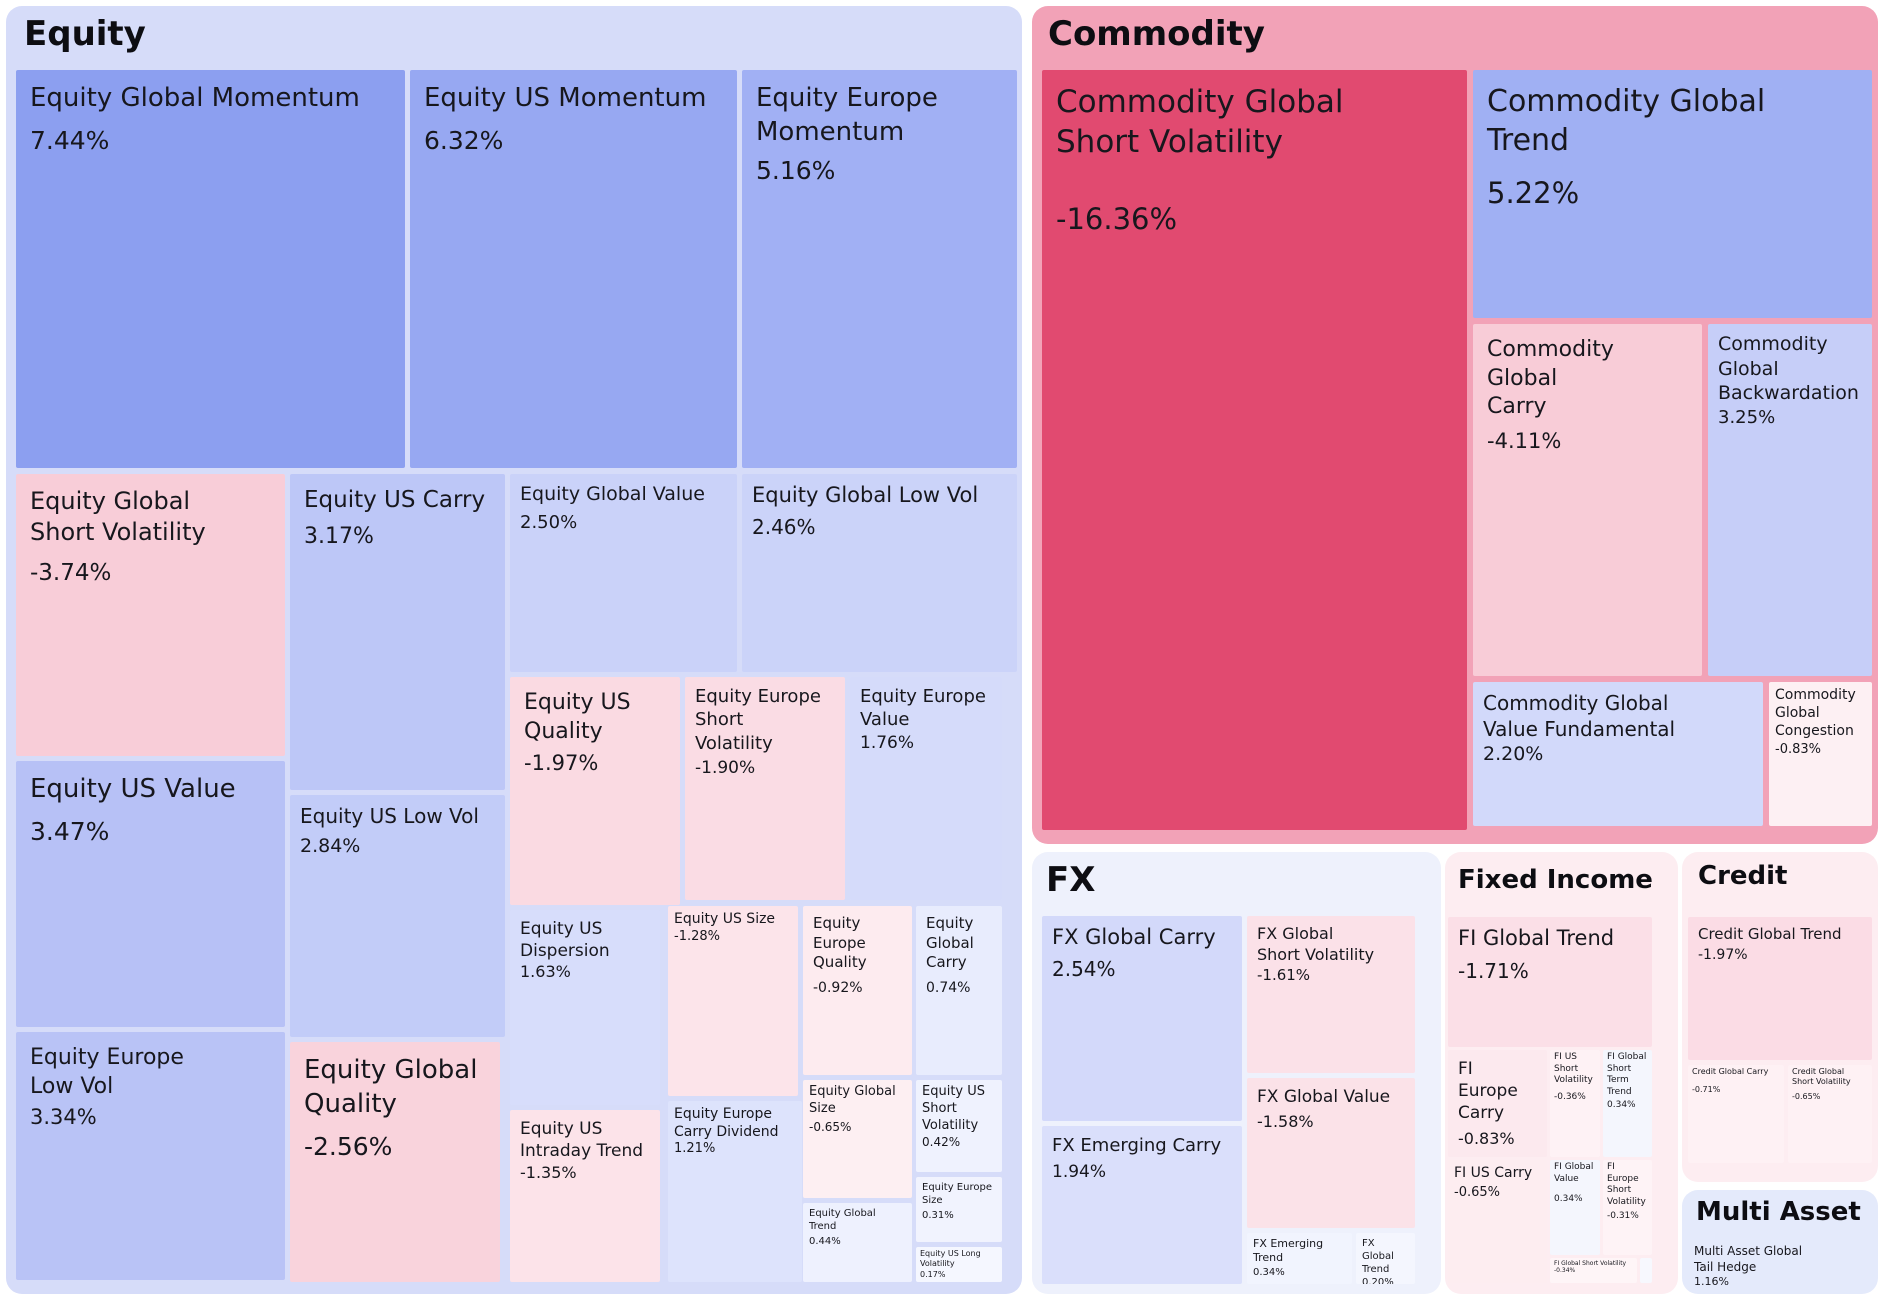  I want to click on cell-fx-global-trend: FX Global Trend 0.20%, so click(1385, 1258).